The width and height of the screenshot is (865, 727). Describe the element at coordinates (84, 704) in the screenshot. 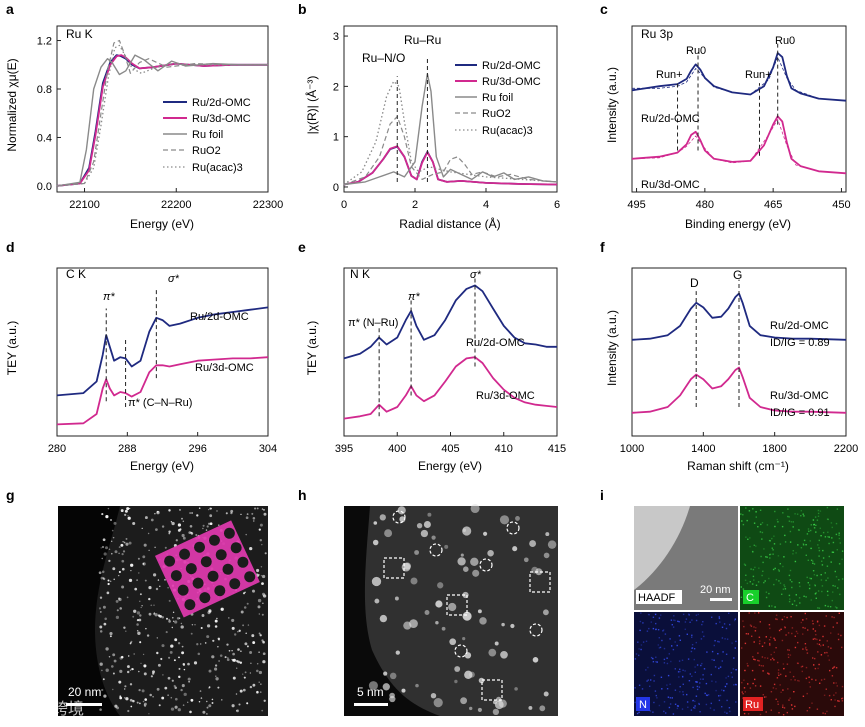

I see `scale-bar` at that location.